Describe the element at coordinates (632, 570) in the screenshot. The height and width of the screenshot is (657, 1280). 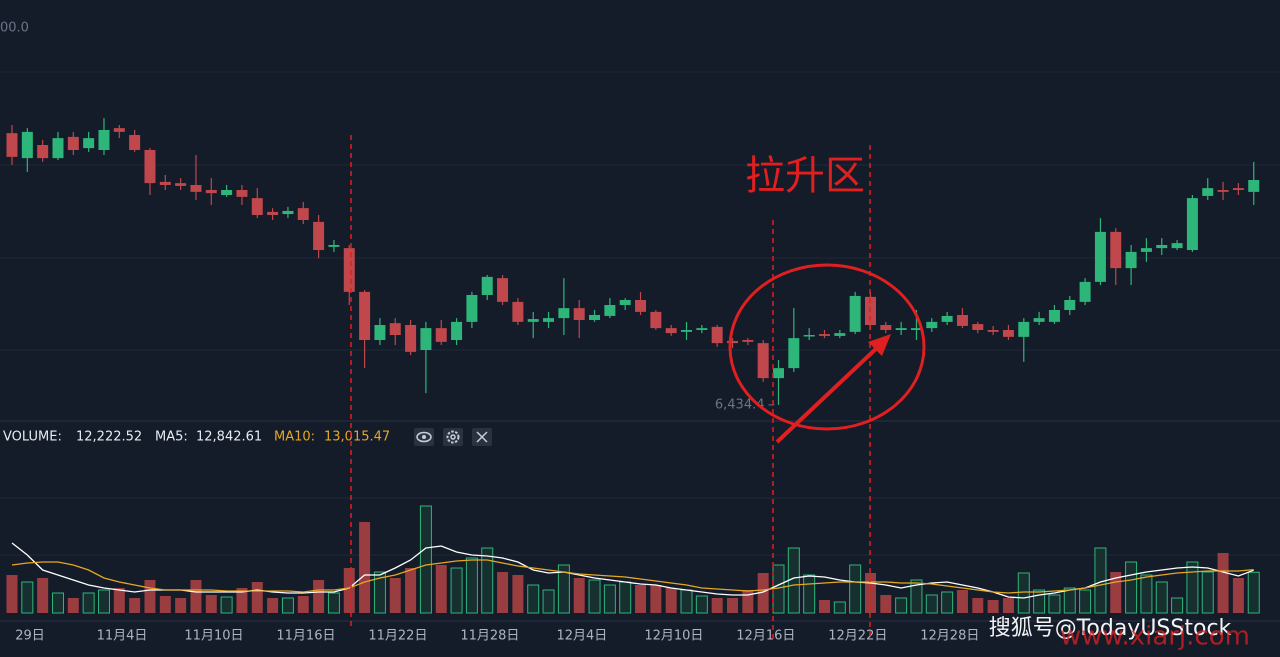
I see `ma-line` at that location.